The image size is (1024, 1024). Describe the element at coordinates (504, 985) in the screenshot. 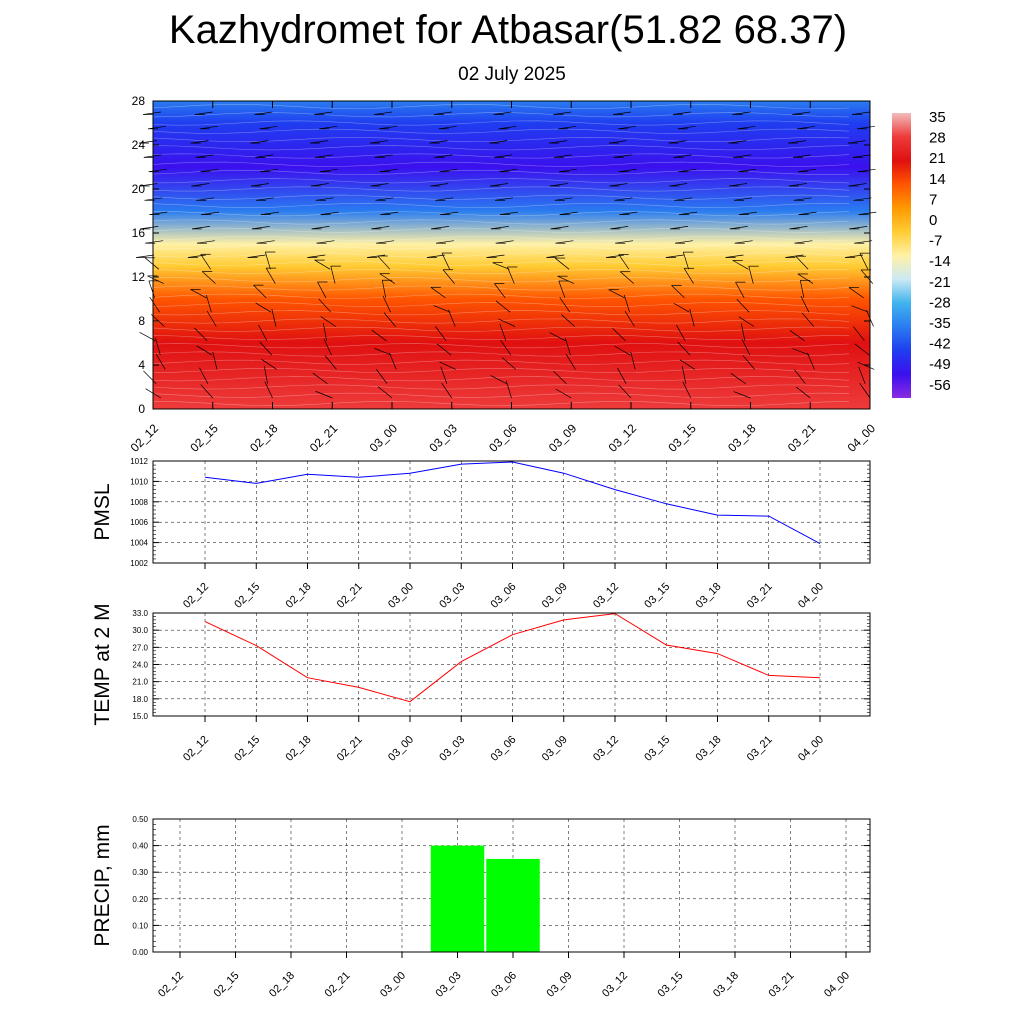

I see `x-tick-label: 03_06` at that location.